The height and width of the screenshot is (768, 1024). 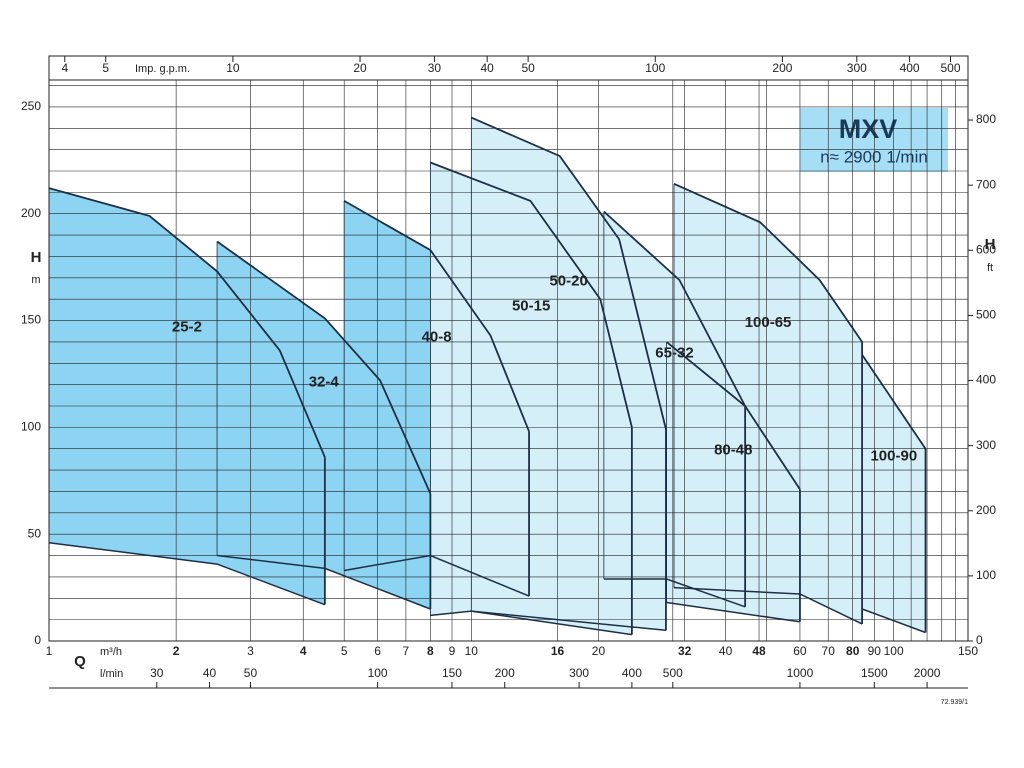 I want to click on x-tick-label: 8, so click(x=430, y=651).